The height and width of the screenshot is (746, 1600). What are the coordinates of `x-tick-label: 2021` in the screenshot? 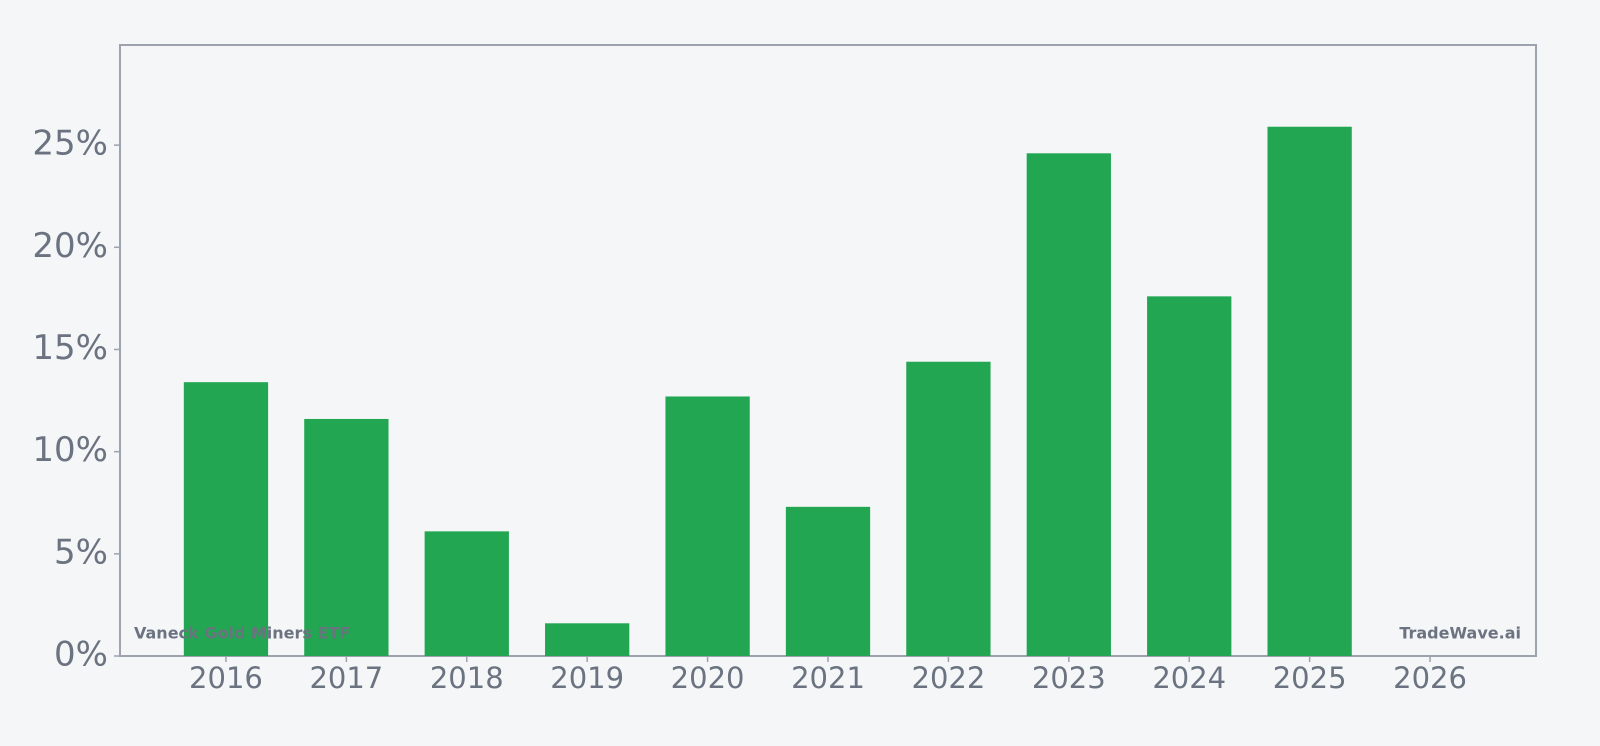 It's located at (828, 678).